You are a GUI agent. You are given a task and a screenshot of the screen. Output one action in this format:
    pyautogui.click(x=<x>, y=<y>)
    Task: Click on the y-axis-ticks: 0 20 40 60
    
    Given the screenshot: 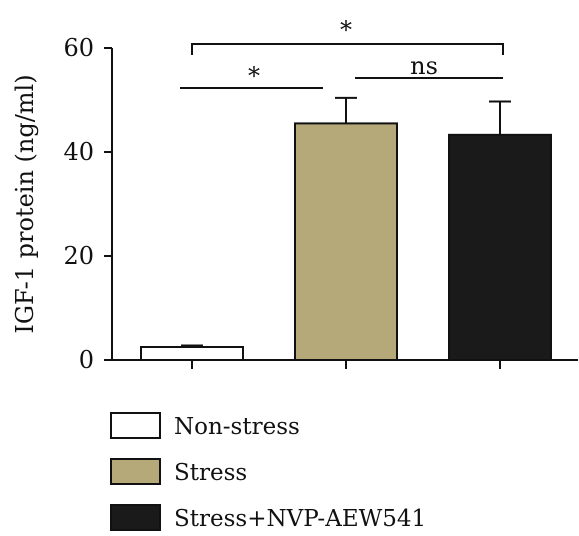 What is the action you would take?
    pyautogui.click(x=87, y=204)
    